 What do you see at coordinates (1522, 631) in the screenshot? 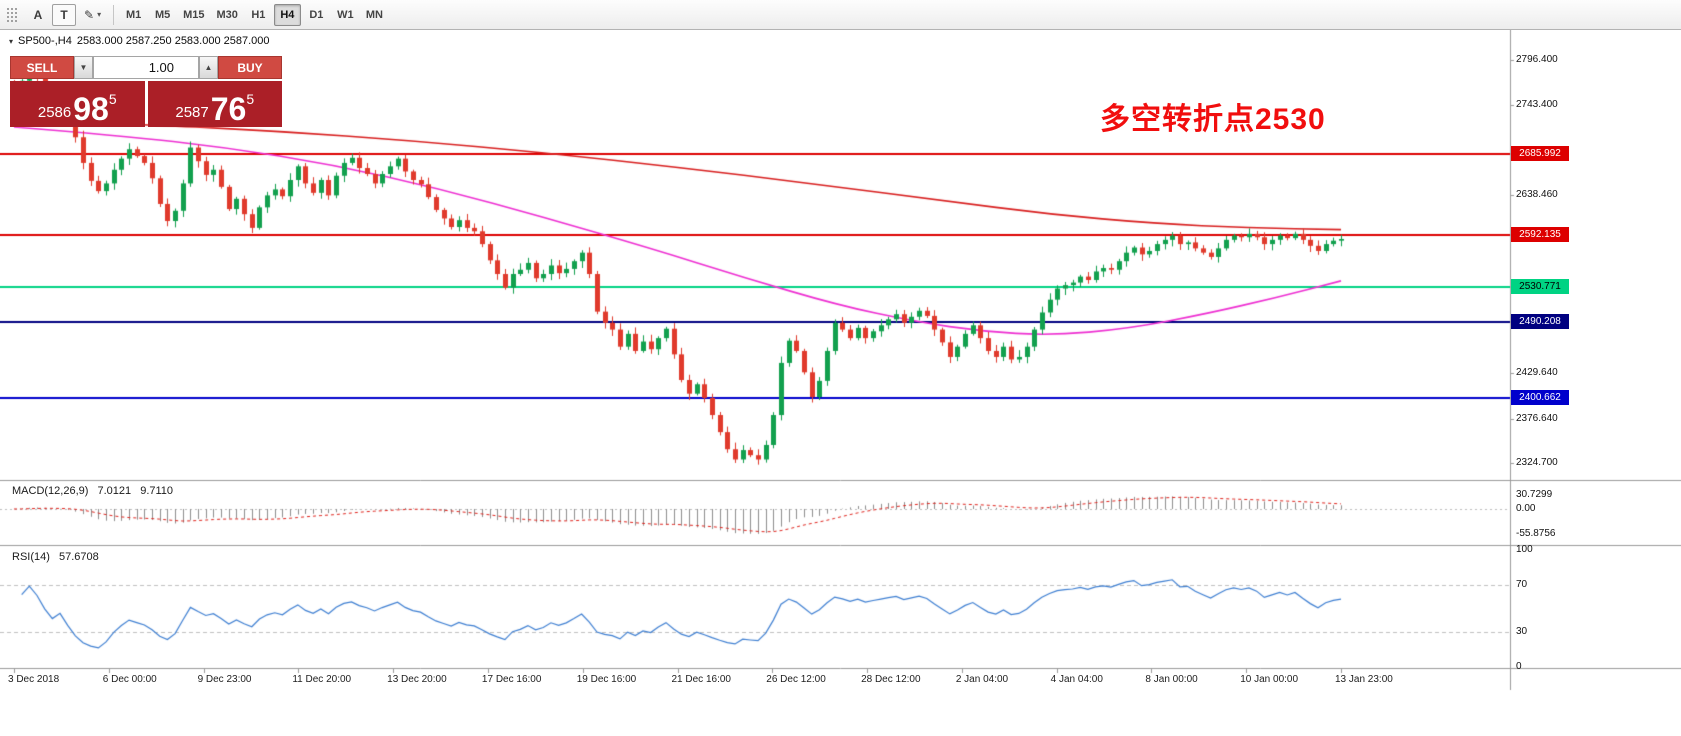
I see `rsi-axis-tick: 30` at bounding box center [1522, 631].